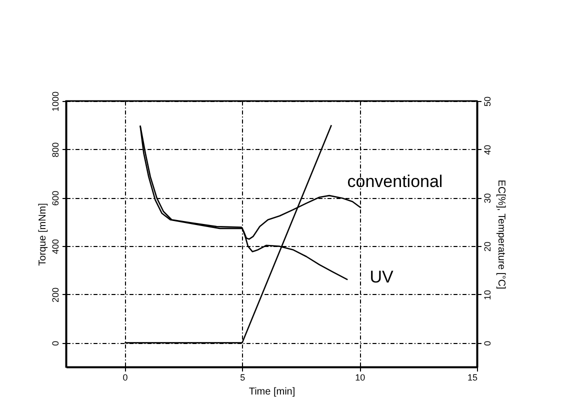 This screenshot has width=588, height=410. I want to click on y-tick-label: 0, so click(55, 343).